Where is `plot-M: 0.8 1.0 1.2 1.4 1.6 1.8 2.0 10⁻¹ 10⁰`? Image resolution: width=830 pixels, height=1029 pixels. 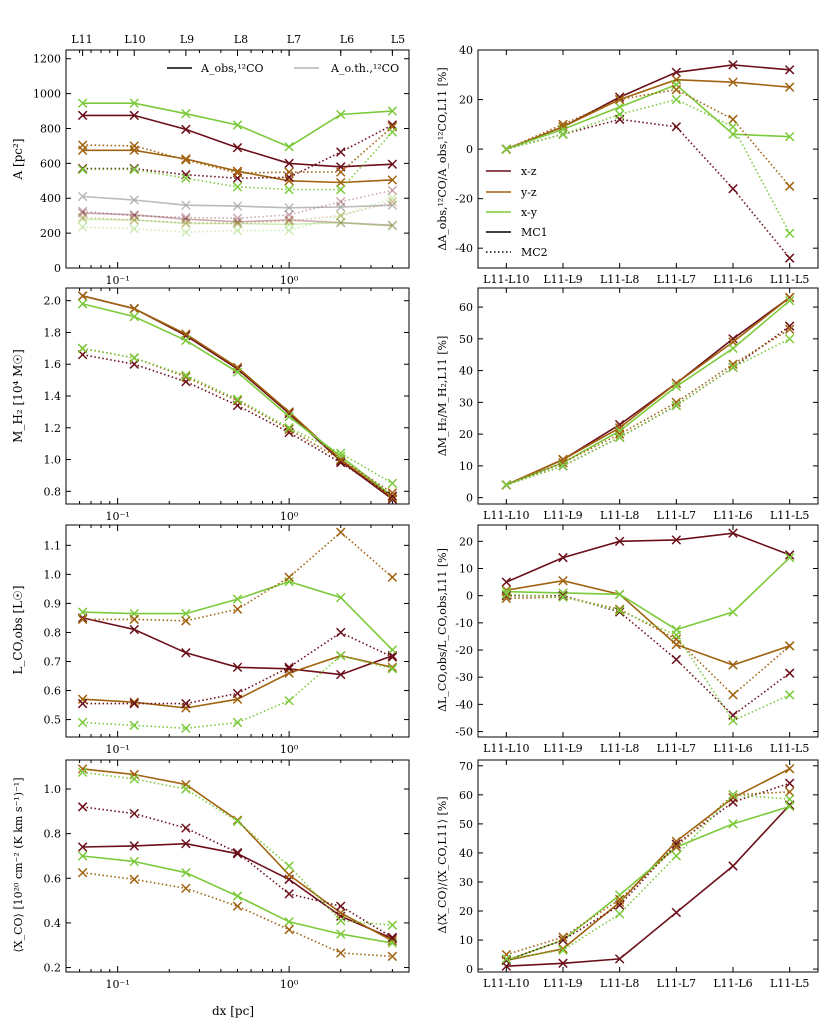 plot-M: 0.8 1.0 1.2 1.4 1.6 1.8 2.0 10⁻¹ 10⁰ is located at coordinates (227, 405).